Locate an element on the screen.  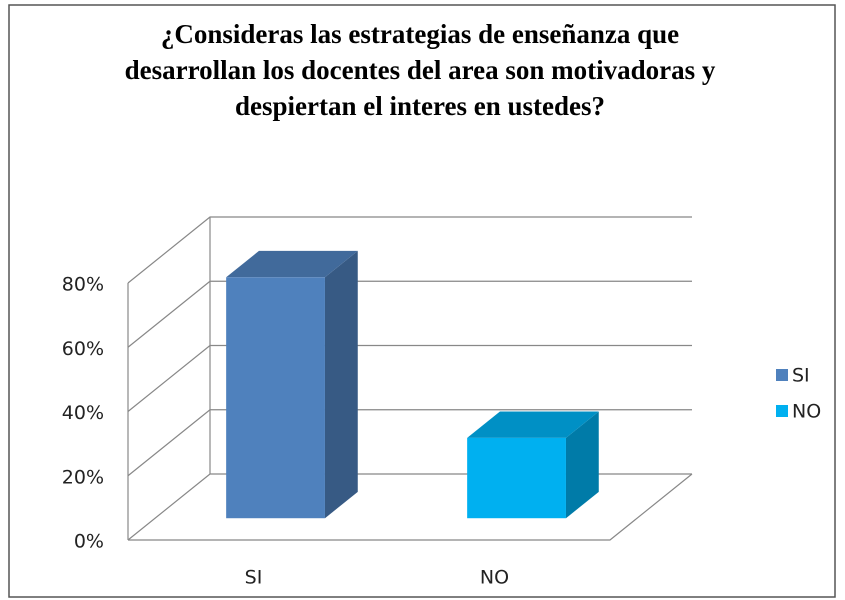
y-tick-label: 40% is located at coordinates (83, 413).